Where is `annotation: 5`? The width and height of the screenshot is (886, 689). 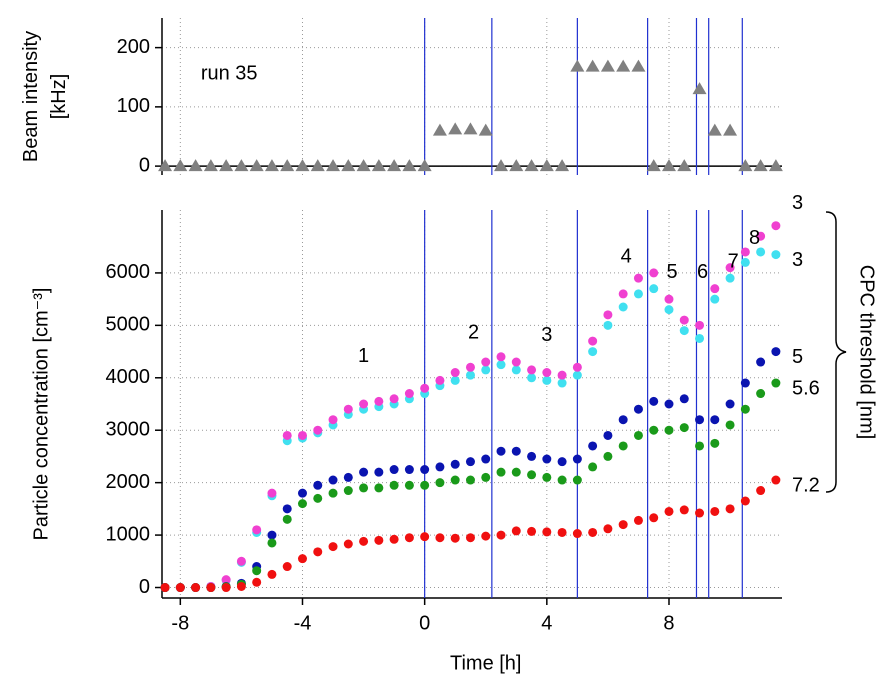
annotation: 5 is located at coordinates (671, 272).